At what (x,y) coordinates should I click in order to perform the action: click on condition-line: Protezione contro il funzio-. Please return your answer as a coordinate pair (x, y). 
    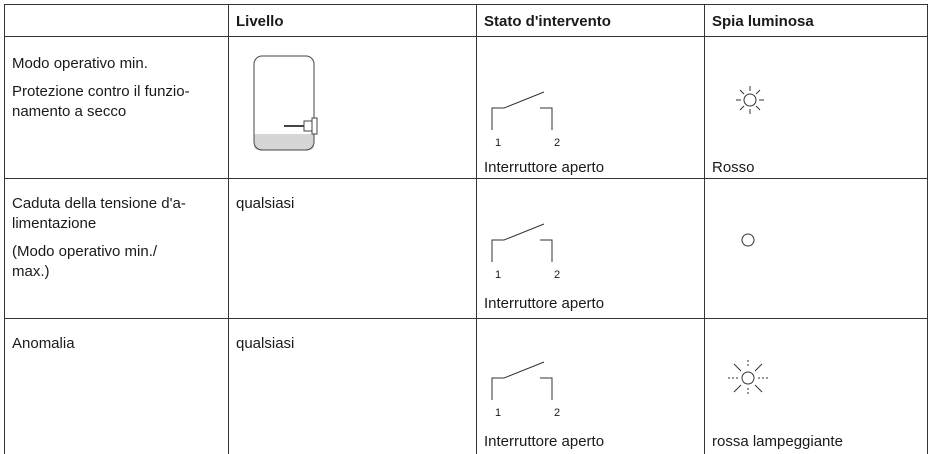
    Looking at the image, I should click on (101, 91).